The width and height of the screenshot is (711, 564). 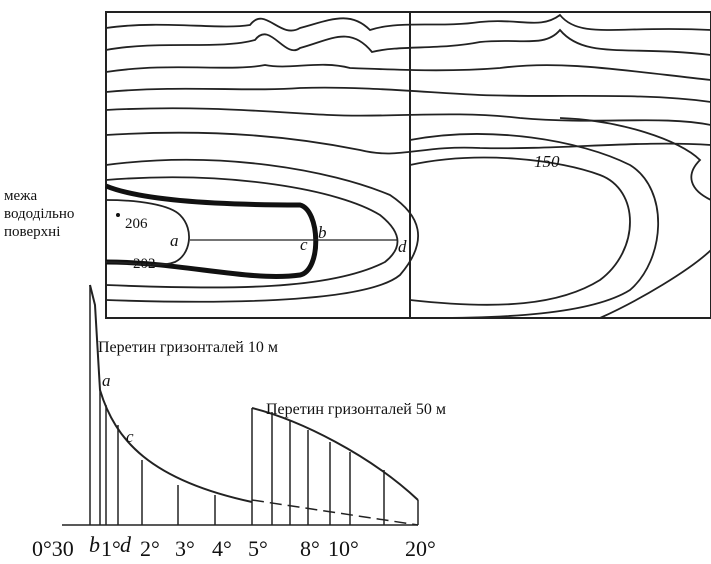 I want to click on contour-top, so click(x=147, y=232).